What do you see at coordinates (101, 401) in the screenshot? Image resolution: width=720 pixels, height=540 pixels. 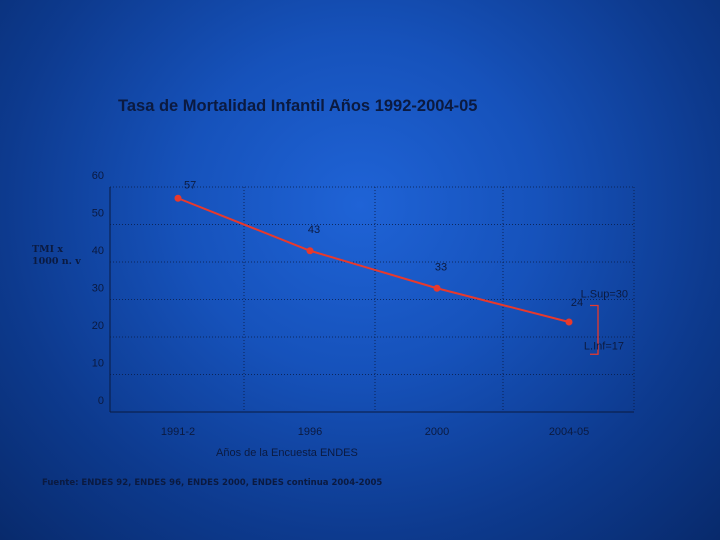 I see `y-tick-label-0: 0` at bounding box center [101, 401].